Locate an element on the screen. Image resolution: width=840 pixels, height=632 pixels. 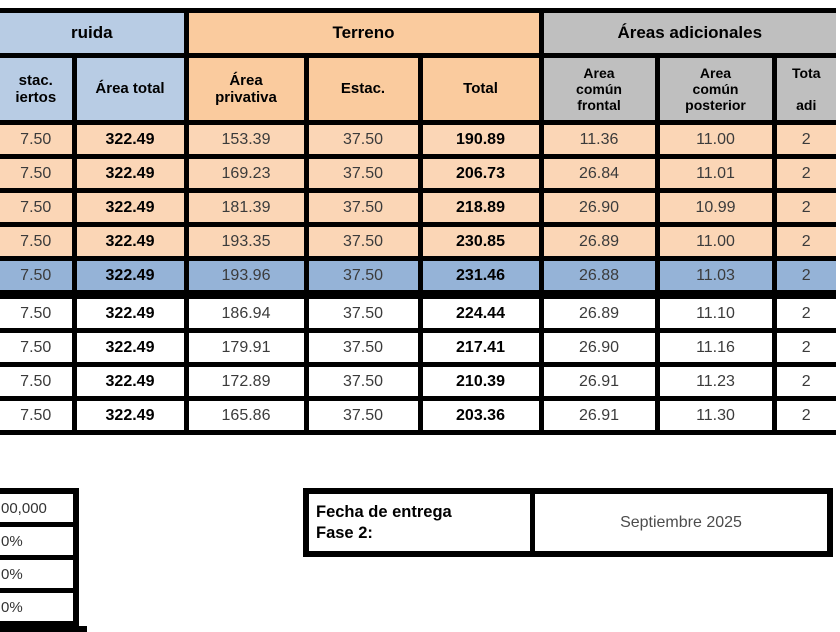
cell: 224.44 is located at coordinates (480, 311).